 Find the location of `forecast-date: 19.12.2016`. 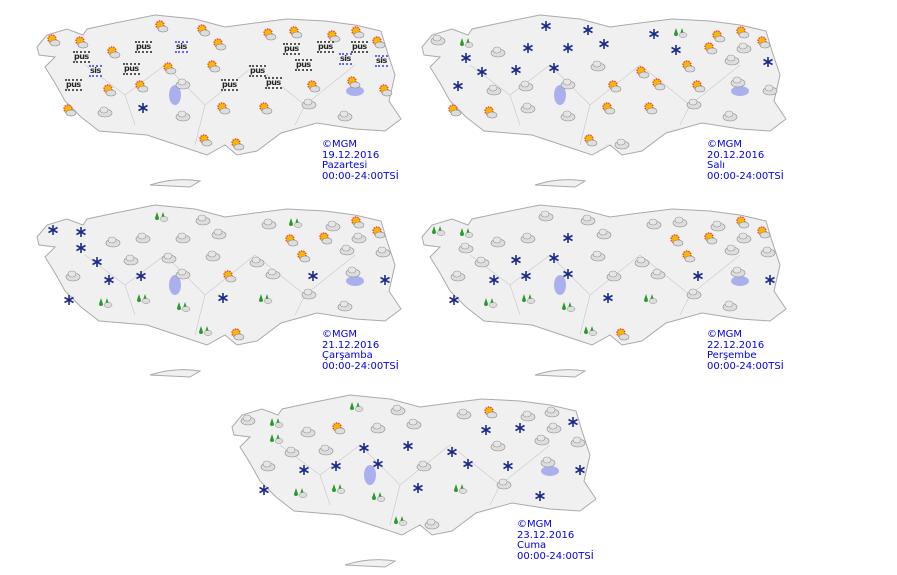

forecast-date: 19.12.2016 is located at coordinates (351, 155).